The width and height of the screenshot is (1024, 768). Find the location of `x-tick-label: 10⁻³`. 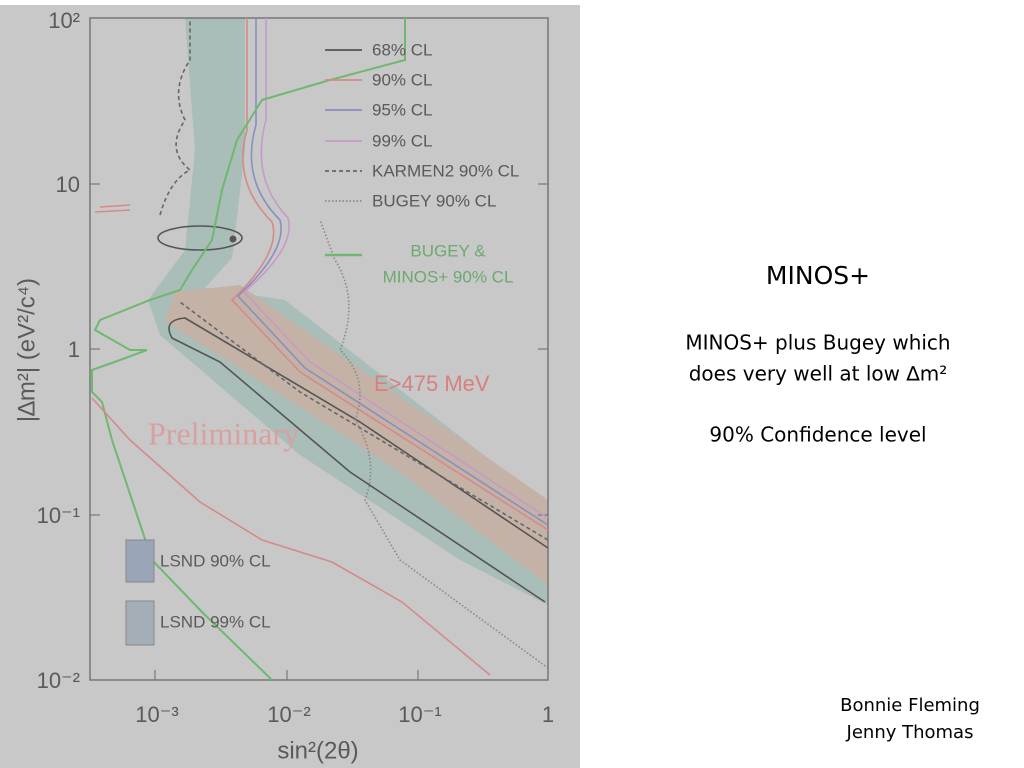

x-tick-label: 10⁻³ is located at coordinates (156, 714).